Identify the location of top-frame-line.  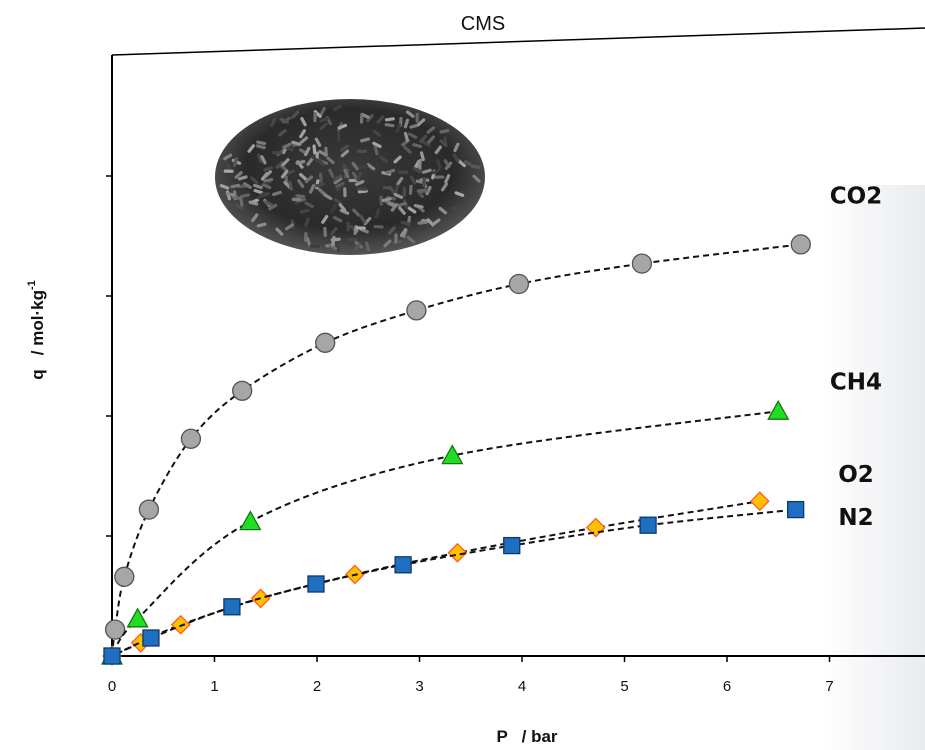
(518, 41).